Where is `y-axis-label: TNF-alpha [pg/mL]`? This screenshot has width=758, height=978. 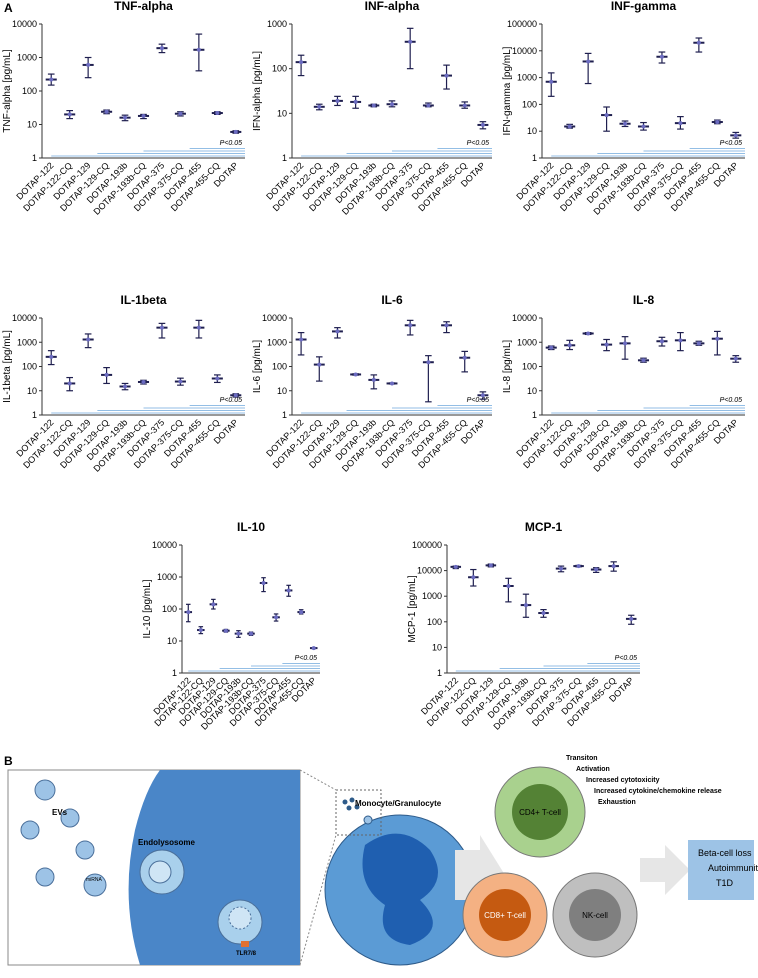 y-axis-label: TNF-alpha [pg/mL] is located at coordinates (7, 91).